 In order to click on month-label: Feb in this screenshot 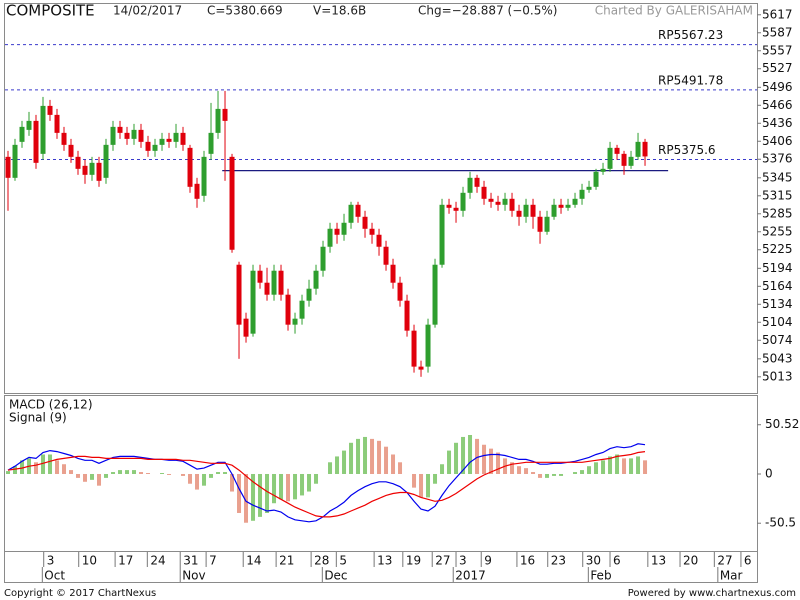, I will do `click(600, 576)`.